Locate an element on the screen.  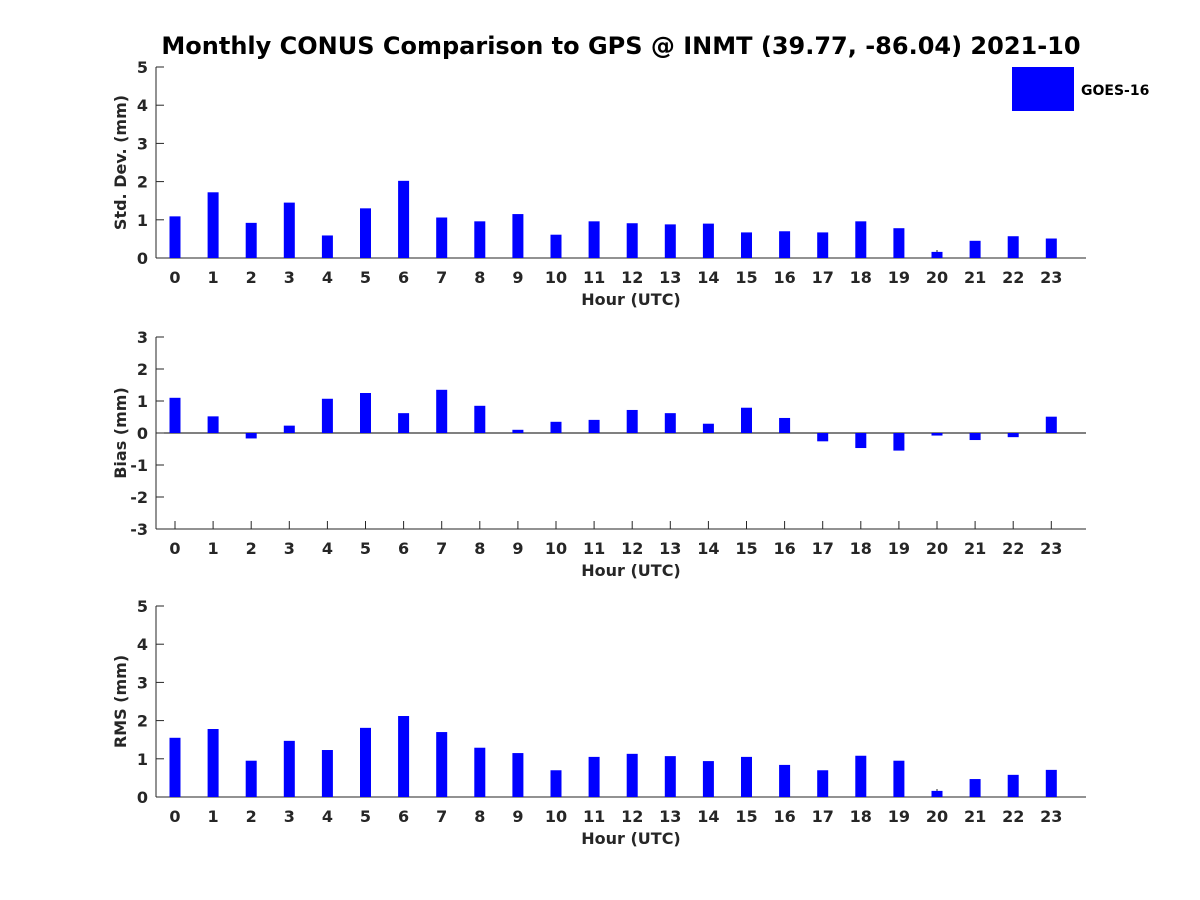
x-tick-label: 4 is located at coordinates (327, 548).